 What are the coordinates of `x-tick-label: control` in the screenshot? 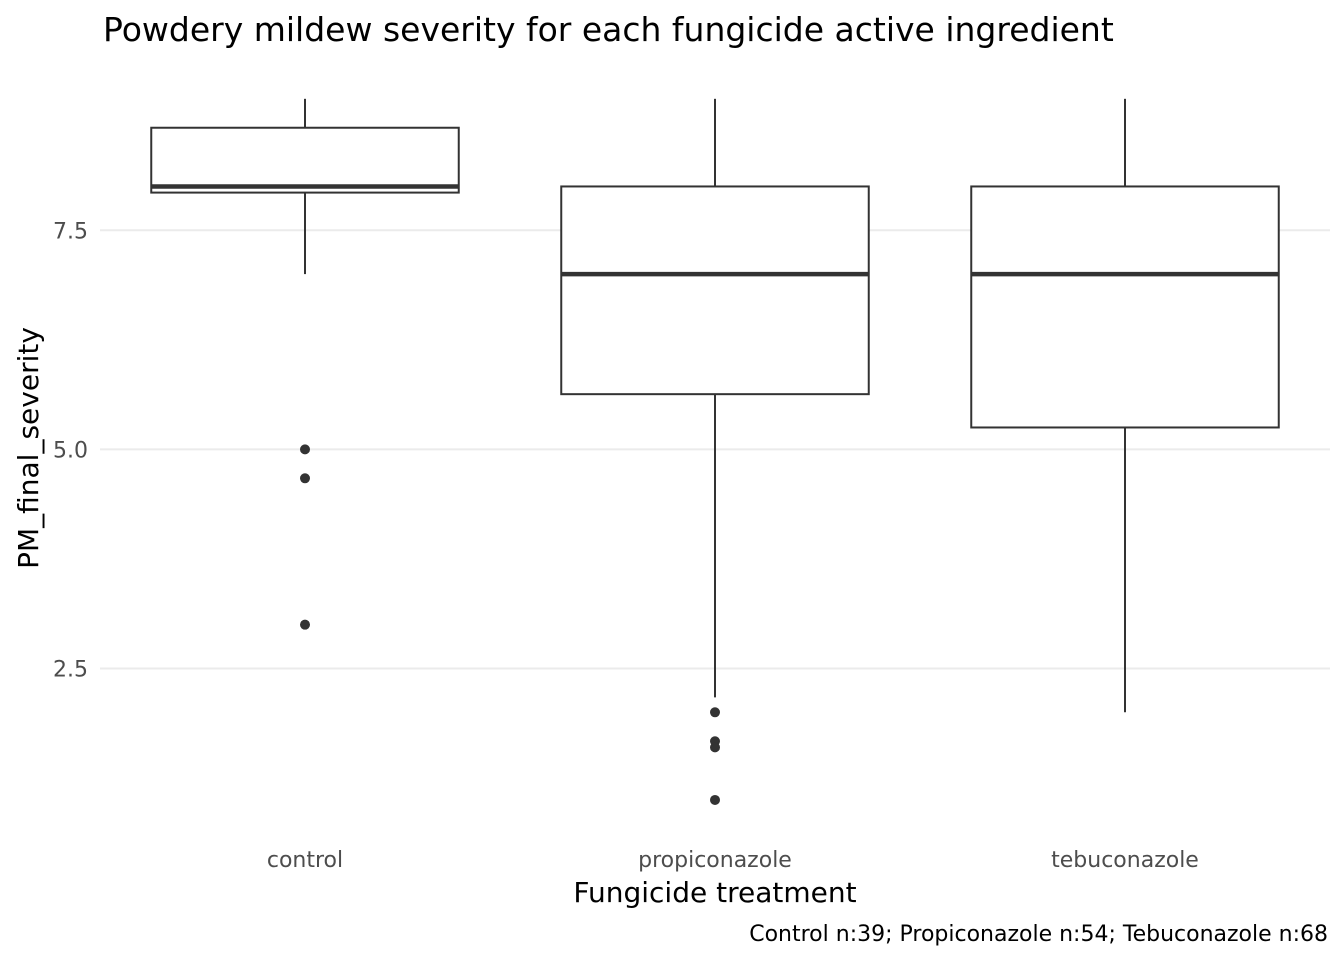 It's located at (305, 860).